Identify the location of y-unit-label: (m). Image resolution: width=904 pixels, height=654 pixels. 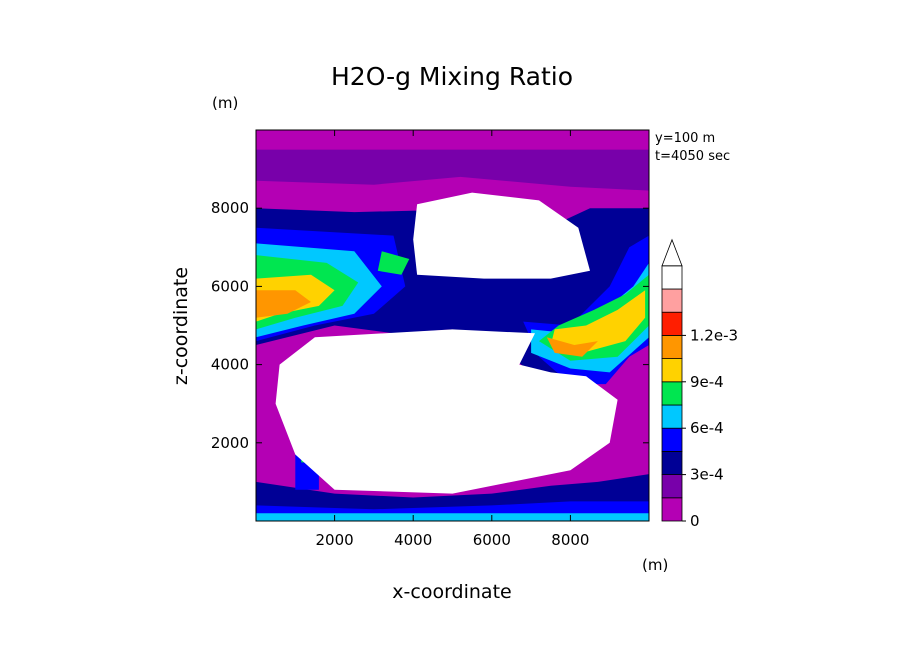
(225, 103).